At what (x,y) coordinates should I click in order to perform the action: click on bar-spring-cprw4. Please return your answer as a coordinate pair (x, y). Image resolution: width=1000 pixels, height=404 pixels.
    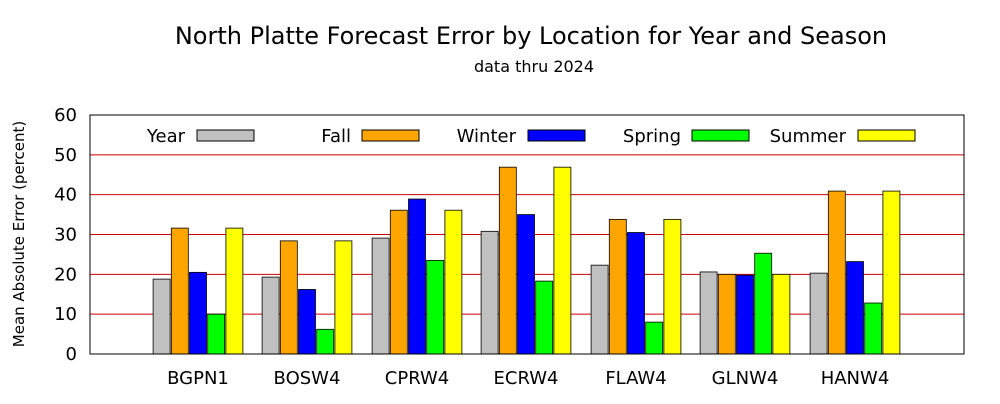
    Looking at the image, I should click on (435, 307).